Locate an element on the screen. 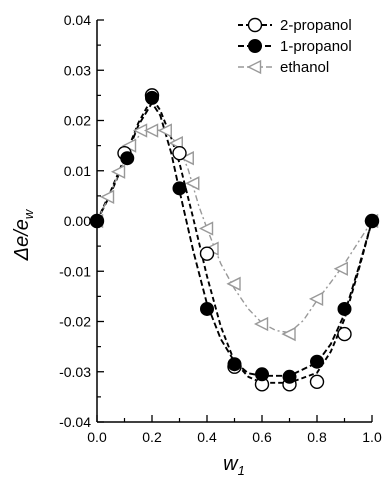 The width and height of the screenshot is (385, 477). y-tick-label: 0.01 is located at coordinates (77, 171).